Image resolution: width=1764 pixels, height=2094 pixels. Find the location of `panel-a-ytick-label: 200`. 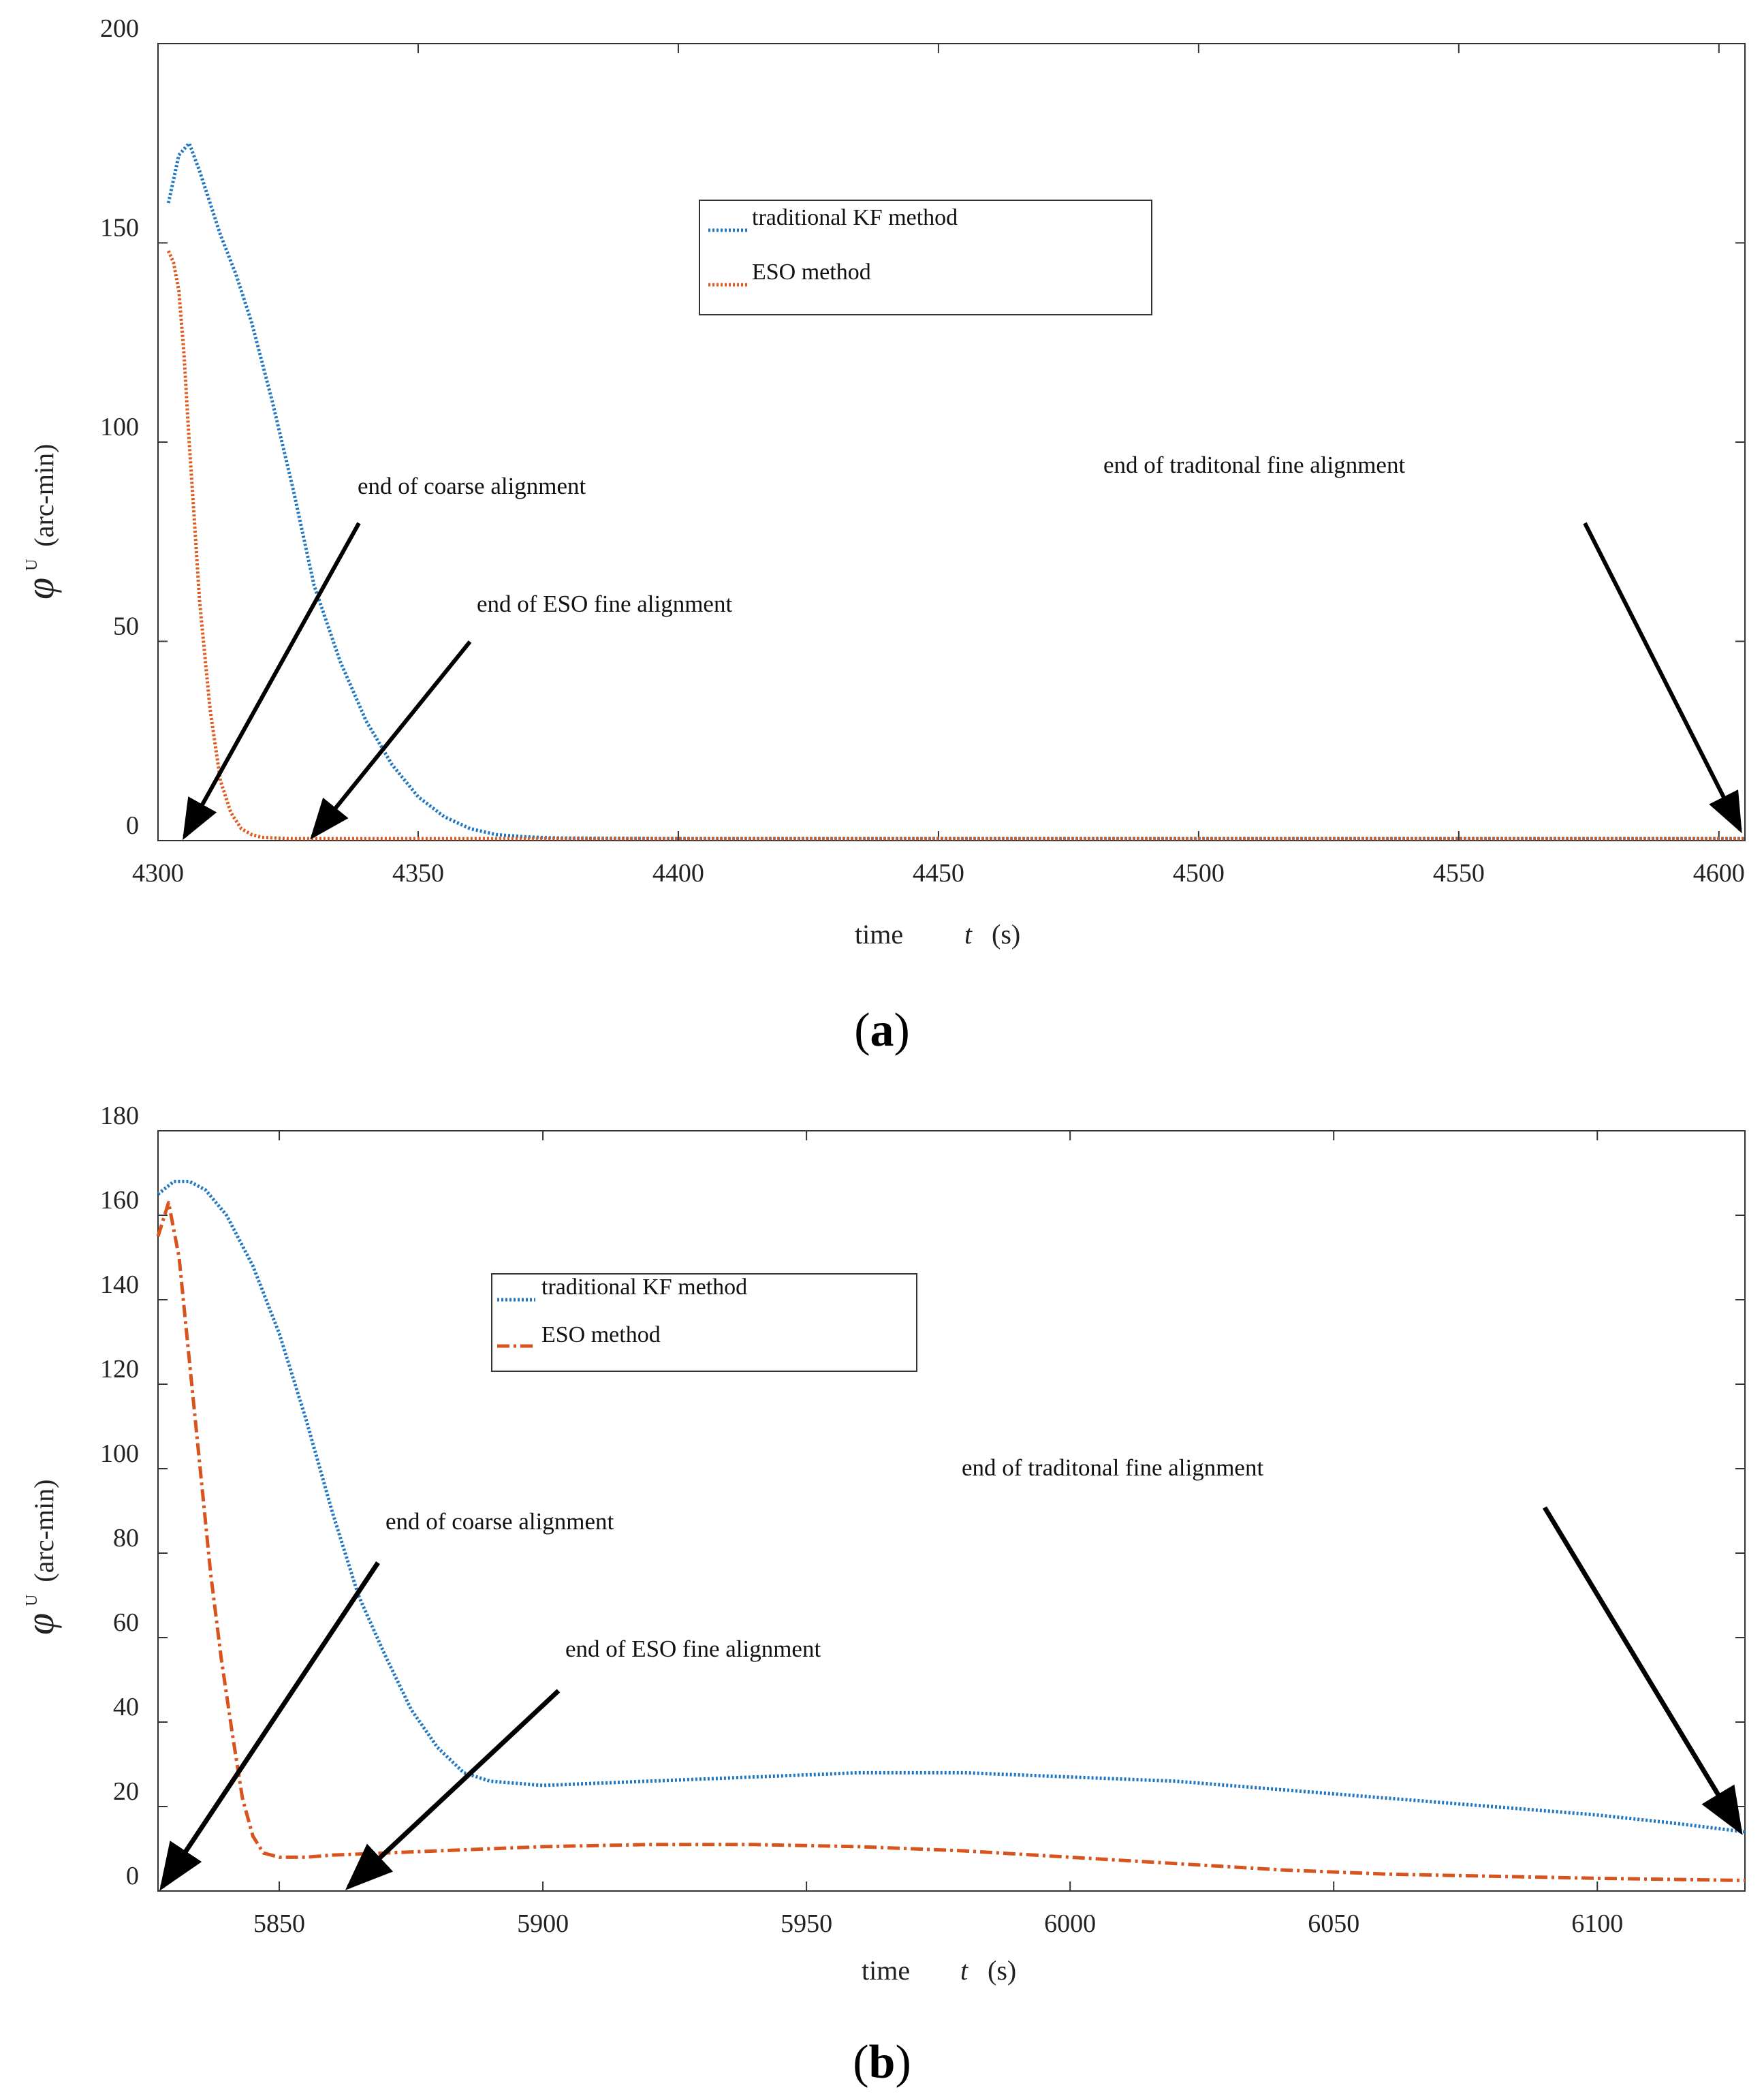

panel-a-ytick-label: 200 is located at coordinates (119, 29).